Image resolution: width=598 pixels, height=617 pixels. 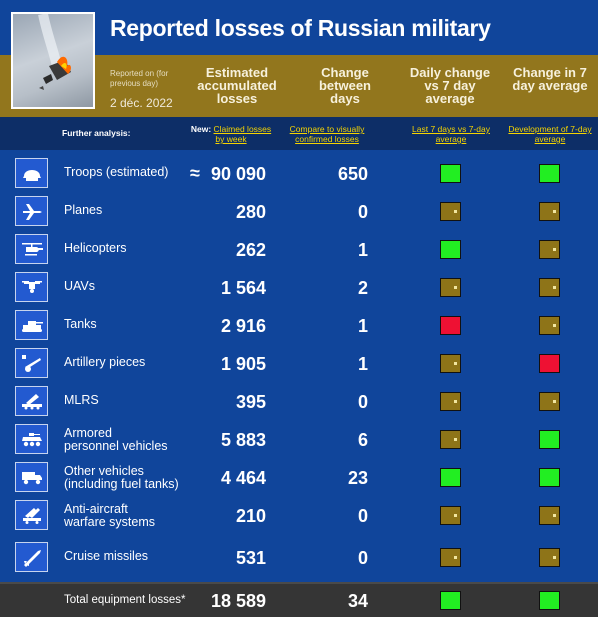 I want to click on category-line-2: personnel vehicles, so click(x=116, y=446).